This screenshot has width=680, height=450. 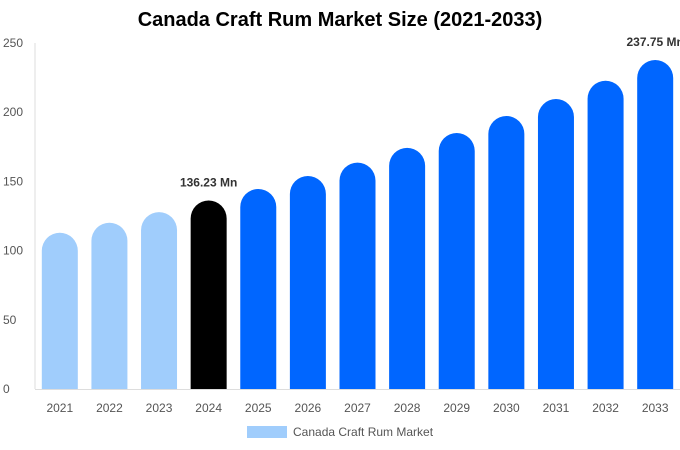 What do you see at coordinates (13, 112) in the screenshot?
I see `y-tick-label: 200` at bounding box center [13, 112].